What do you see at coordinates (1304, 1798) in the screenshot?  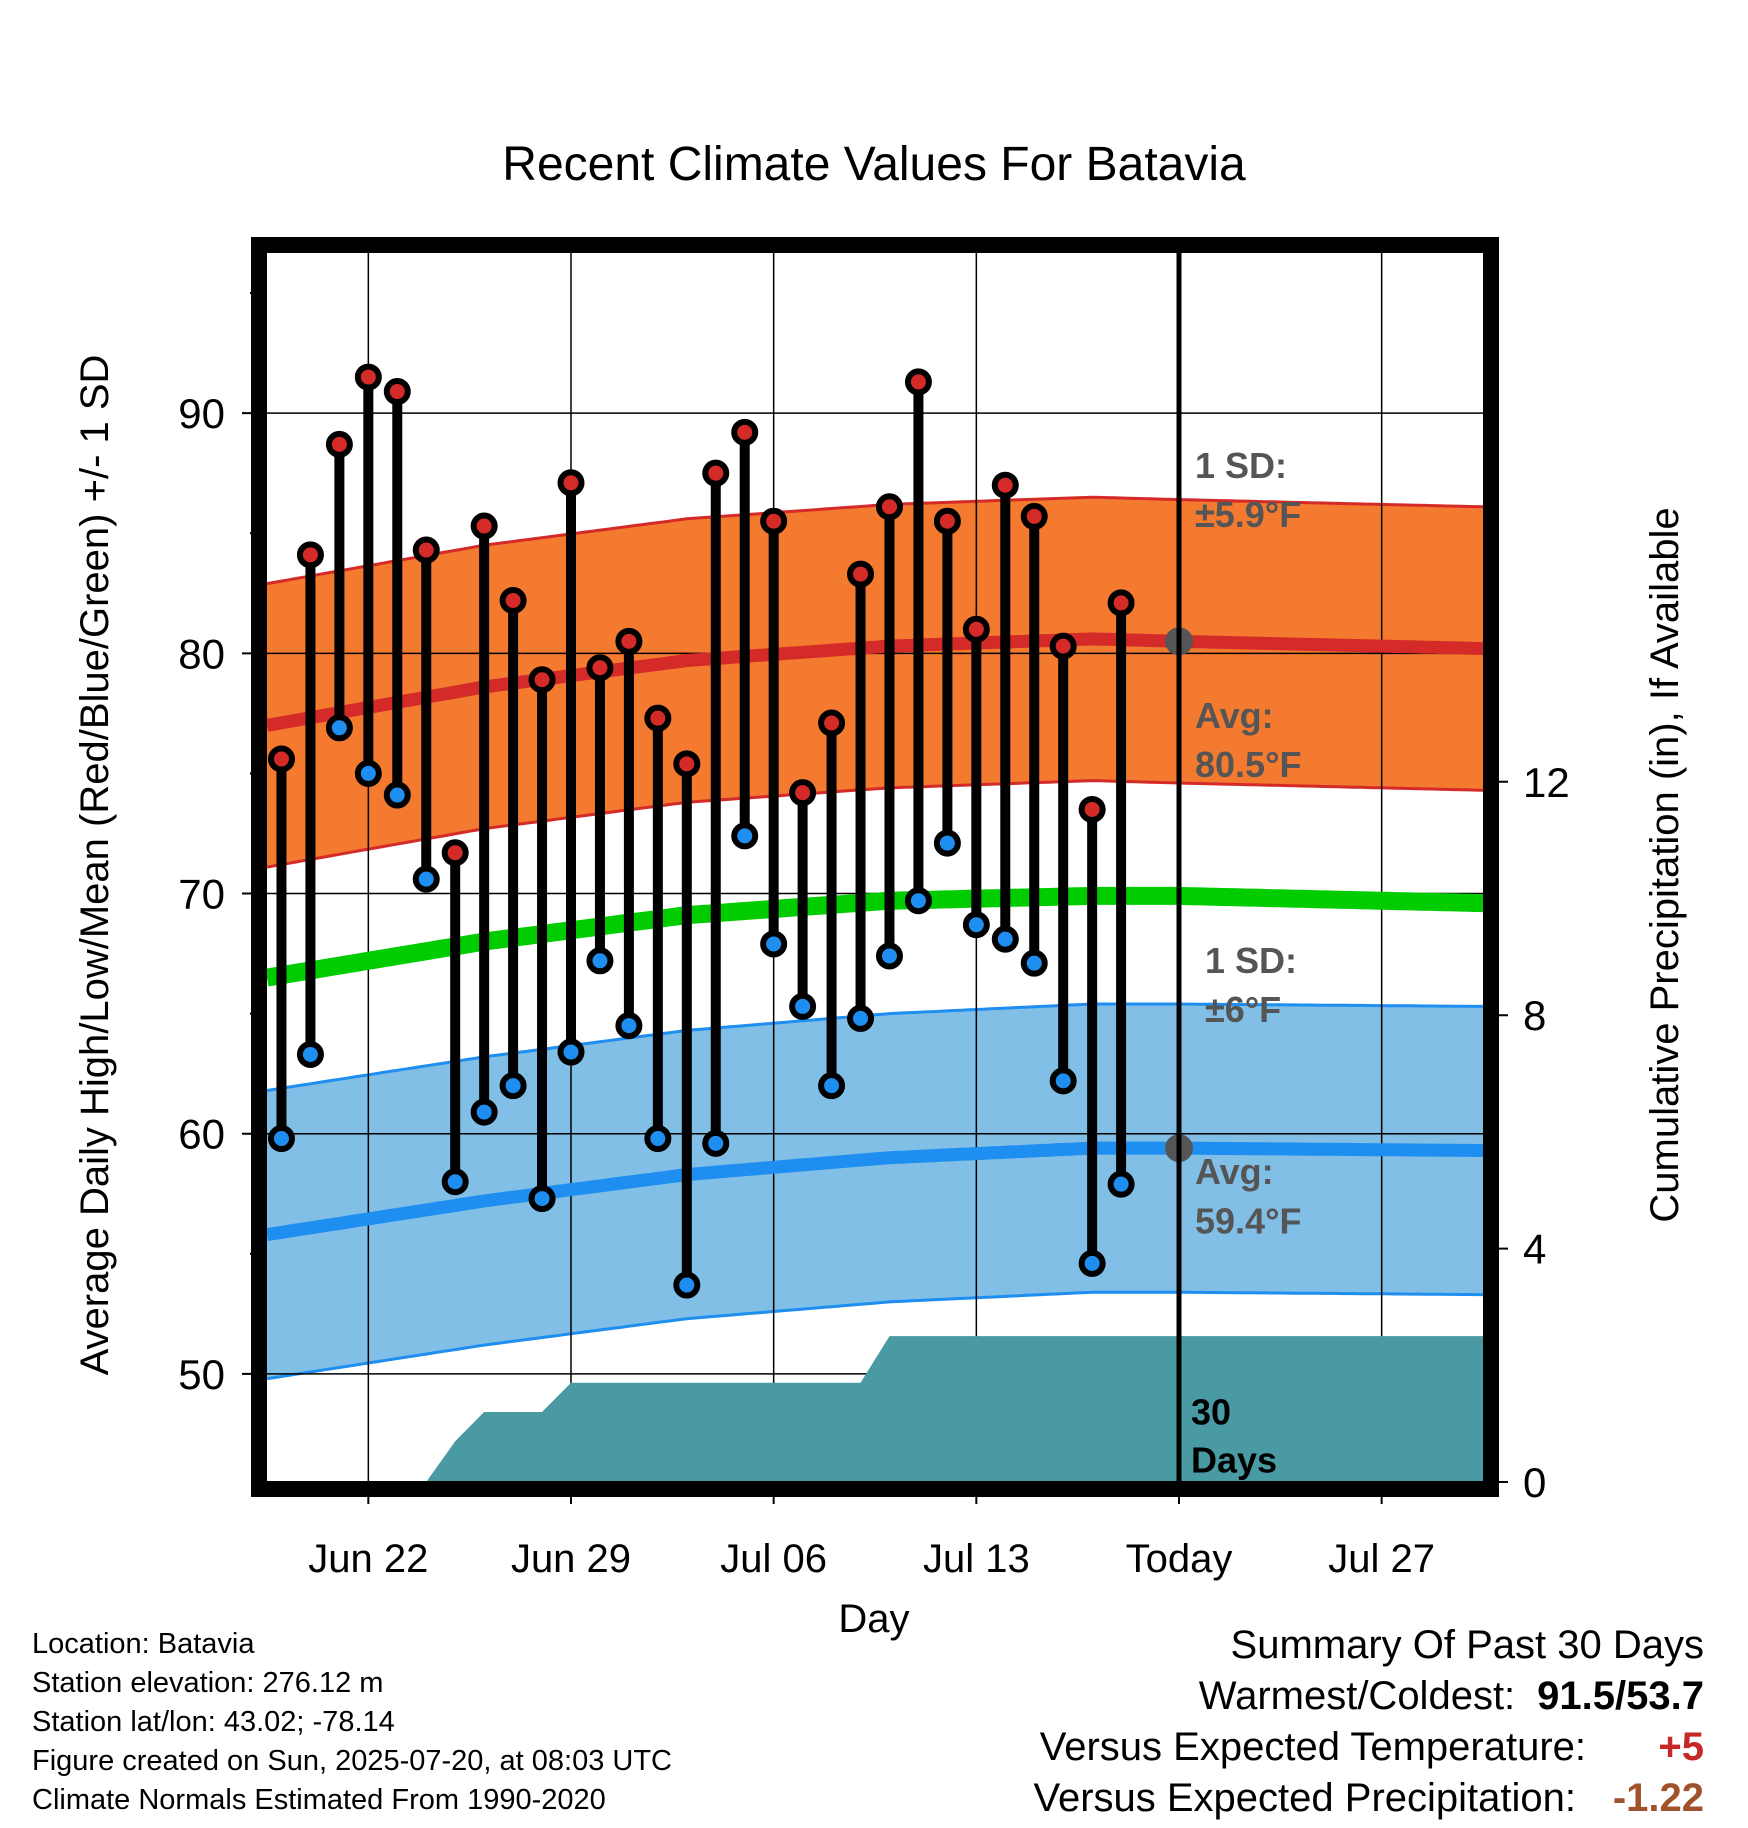 I see `precip-label: Versus Expected Precipitation:` at bounding box center [1304, 1798].